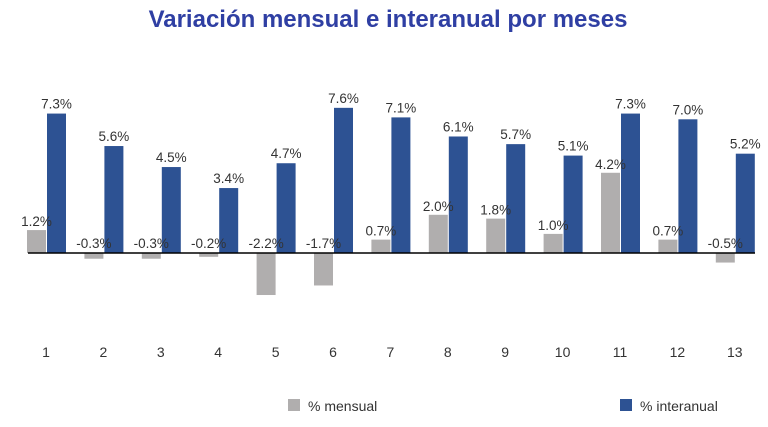 This screenshot has width=768, height=427. Describe the element at coordinates (458, 126) in the screenshot. I see `data-label-interanual-8: 6.1%` at that location.